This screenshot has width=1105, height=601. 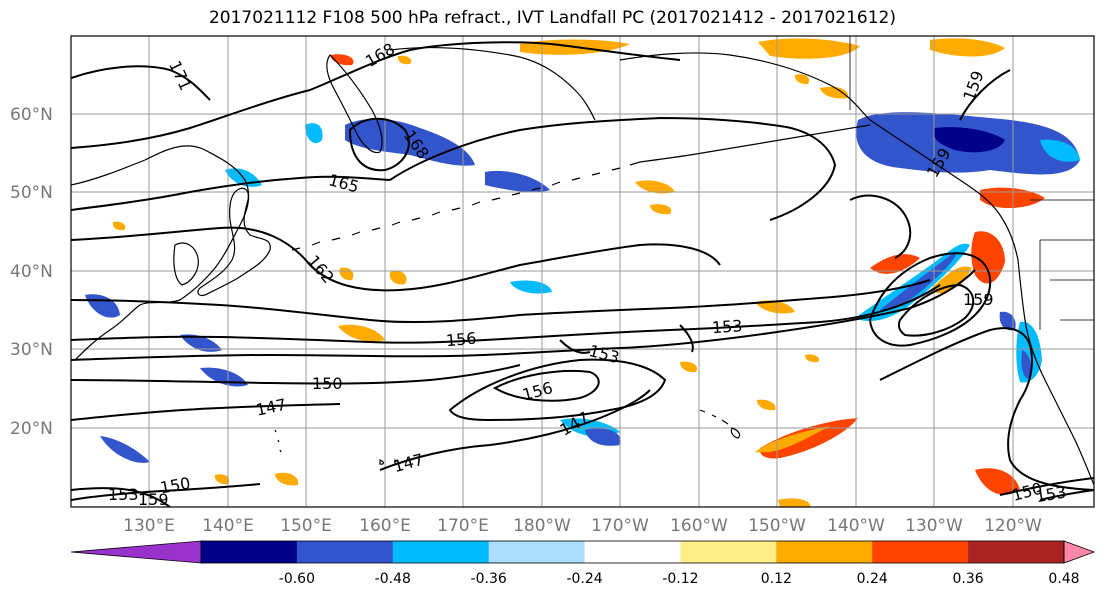 I want to click on contour-165-loop, so click(x=613, y=168).